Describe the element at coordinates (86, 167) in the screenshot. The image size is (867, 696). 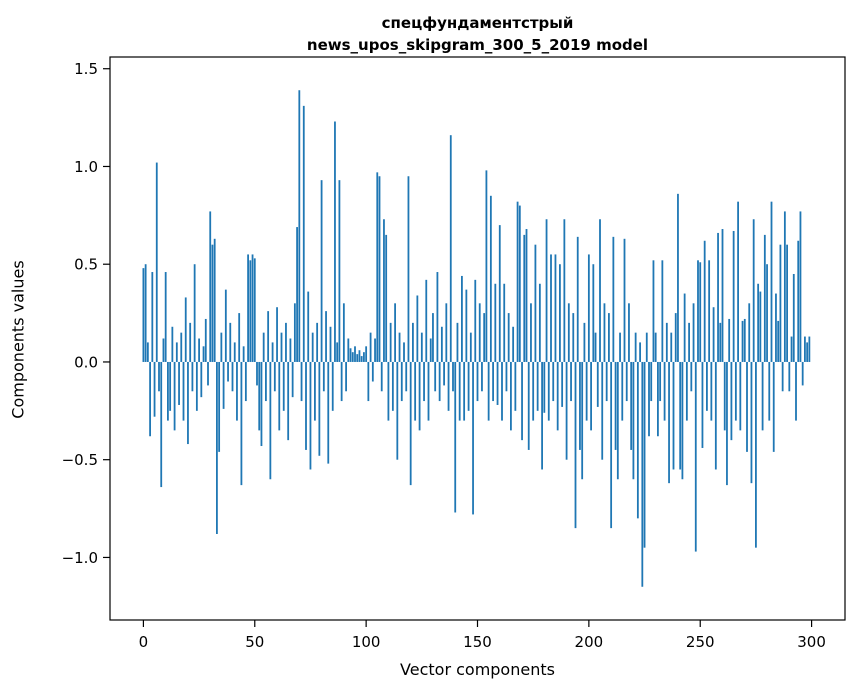
I see `y-tick-label: 1.0` at that location.